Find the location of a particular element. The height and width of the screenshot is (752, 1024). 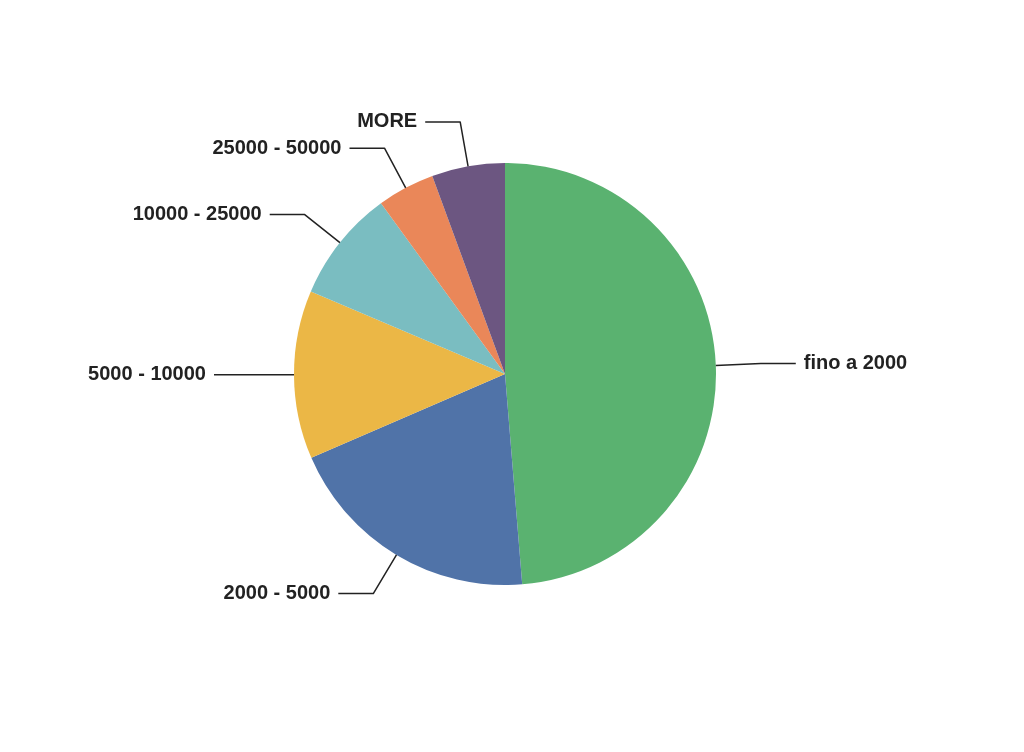

slice-label: 2000 - 5000 is located at coordinates (277, 592).